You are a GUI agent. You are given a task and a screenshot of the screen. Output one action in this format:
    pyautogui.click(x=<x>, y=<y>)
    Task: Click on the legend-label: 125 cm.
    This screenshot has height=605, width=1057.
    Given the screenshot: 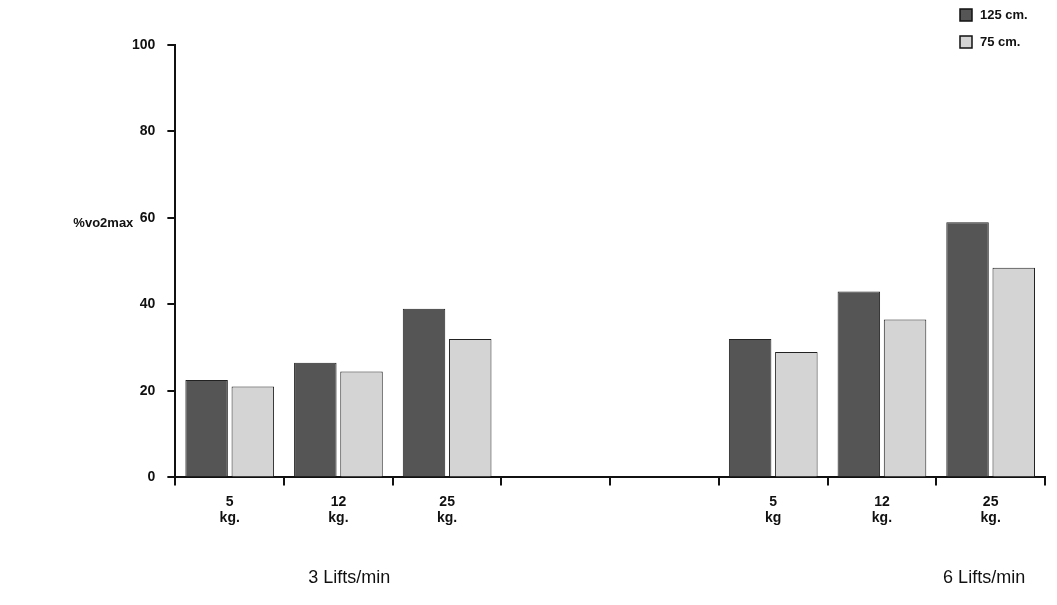 What is the action you would take?
    pyautogui.click(x=1004, y=14)
    